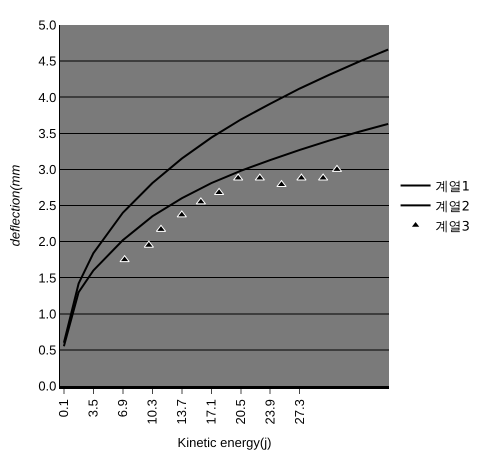 This screenshot has width=486, height=466. What do you see at coordinates (182, 412) in the screenshot?
I see `x-tick-label: 13.7` at bounding box center [182, 412].